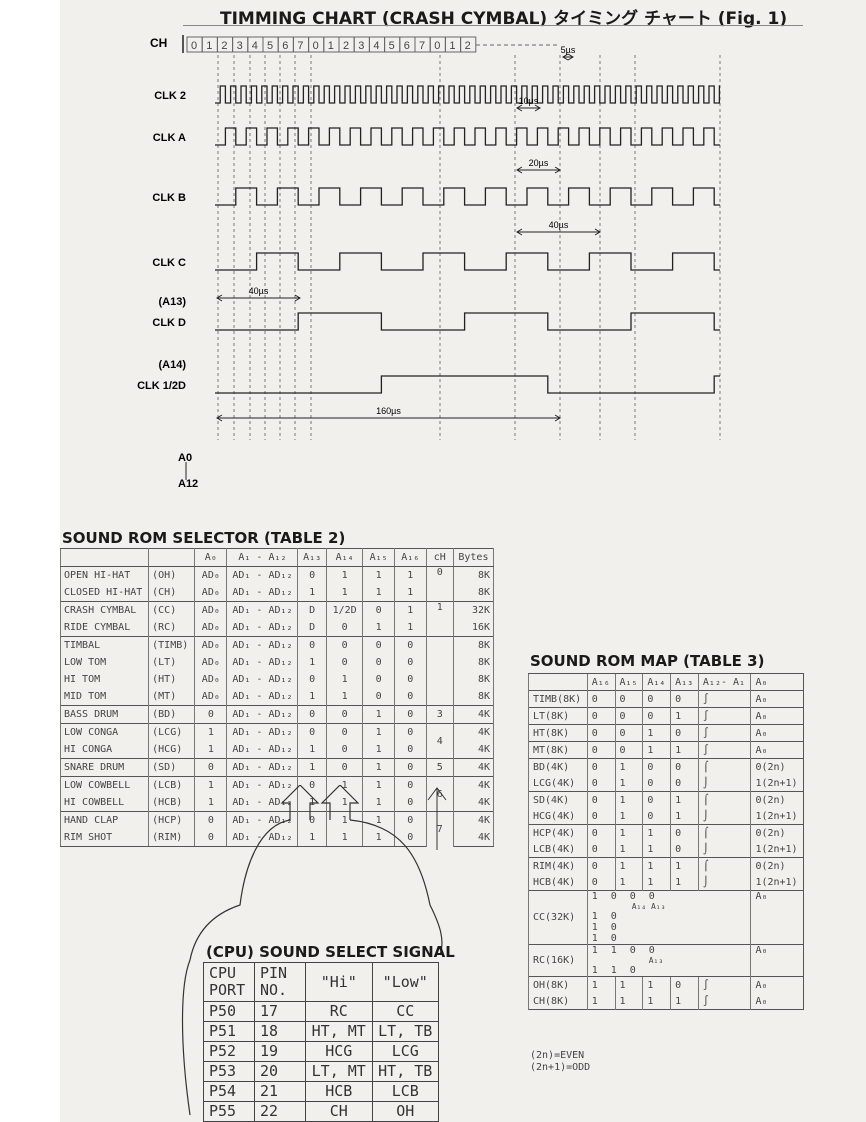 This screenshot has height=1122, width=866. What do you see at coordinates (229, 1051) in the screenshot?
I see `table-cell: P52` at bounding box center [229, 1051].